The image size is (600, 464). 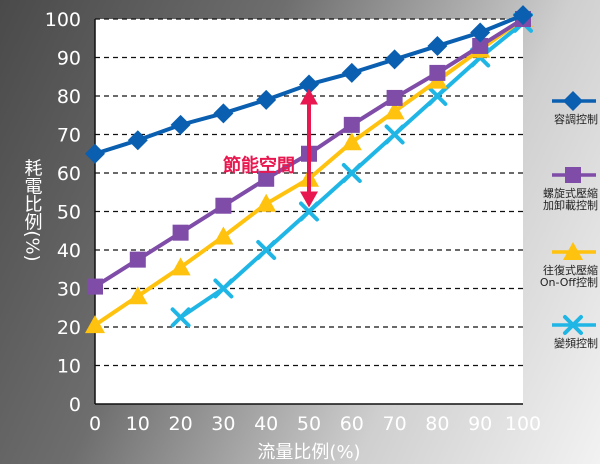 I want to click on y-tick-label: 50, so click(x=69, y=213).